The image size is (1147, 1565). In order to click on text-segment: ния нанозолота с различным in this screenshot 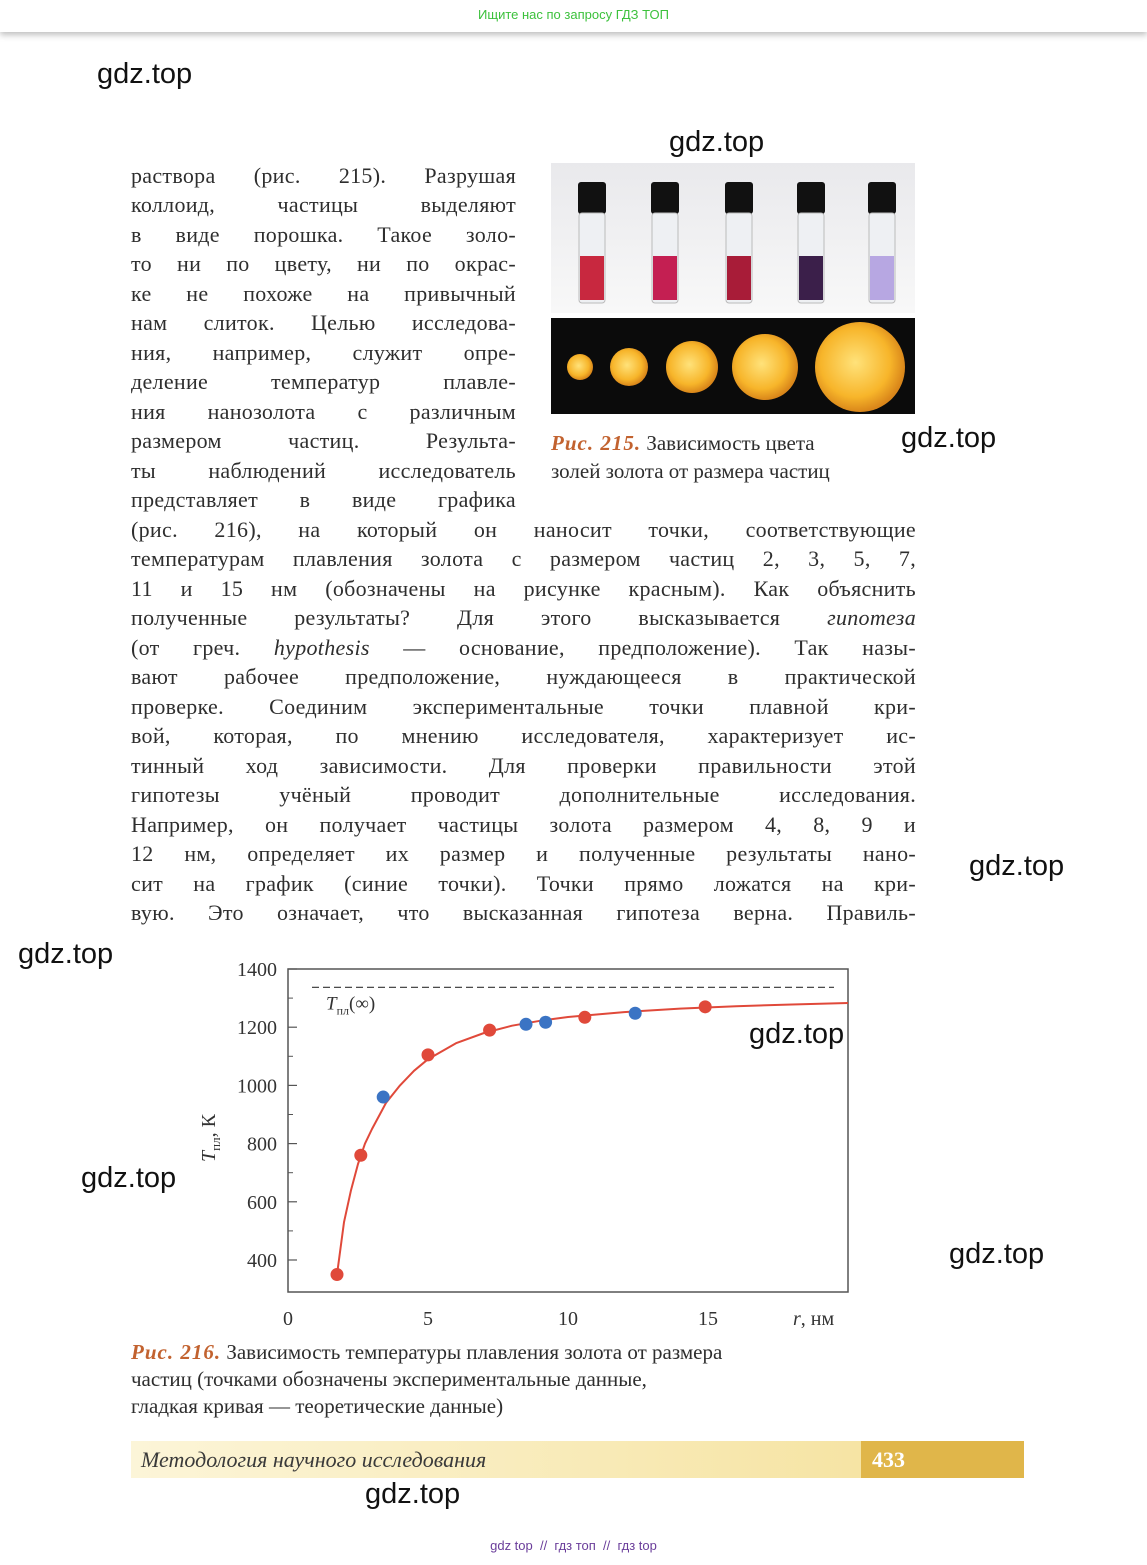, I will do `click(323, 411)`.